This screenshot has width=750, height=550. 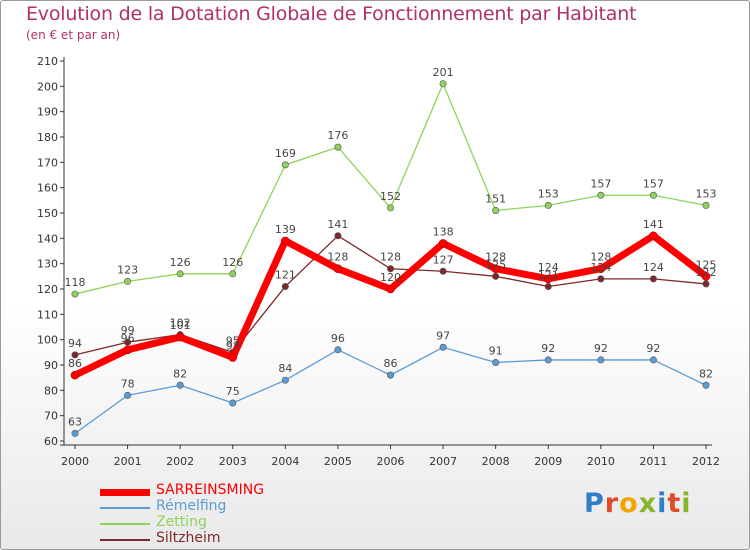 I want to click on legend-label-sarreinsming: SARREINSMING, so click(x=210, y=490).